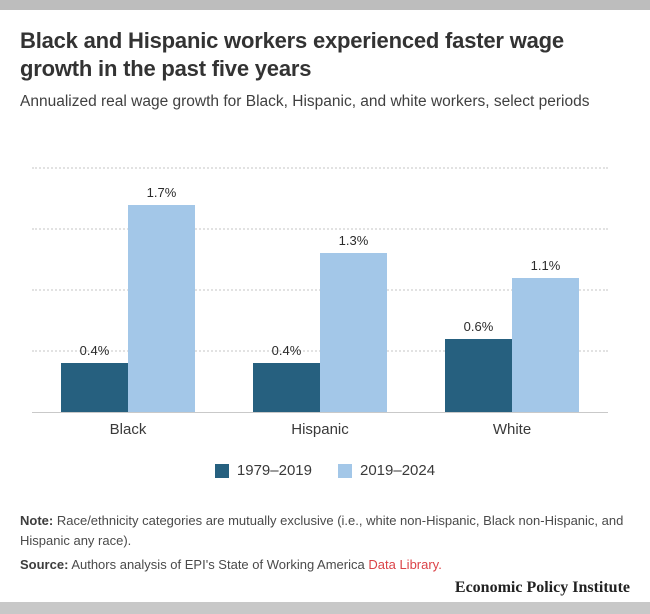 The width and height of the screenshot is (650, 614). I want to click on source-period: ., so click(440, 564).